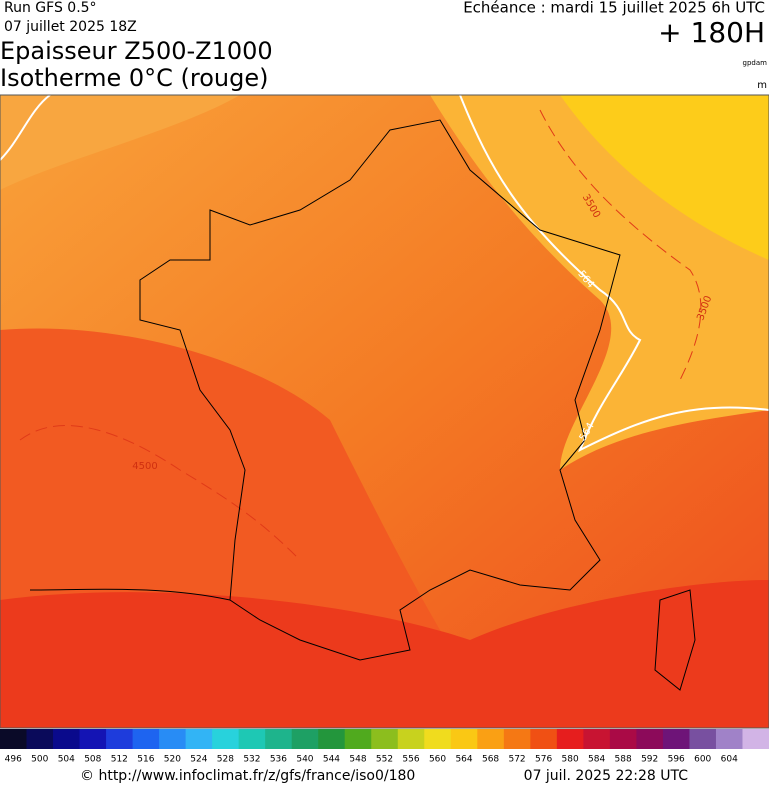  What do you see at coordinates (702, 760) in the screenshot?
I see `legend-label: 600` at bounding box center [702, 760].